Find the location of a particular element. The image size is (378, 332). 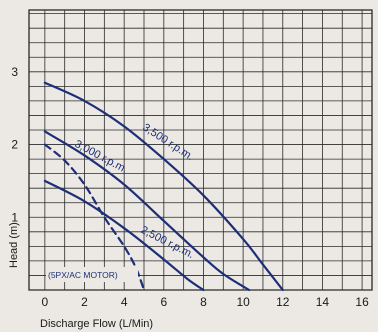

y-tick-label: 1 is located at coordinates (14, 217).